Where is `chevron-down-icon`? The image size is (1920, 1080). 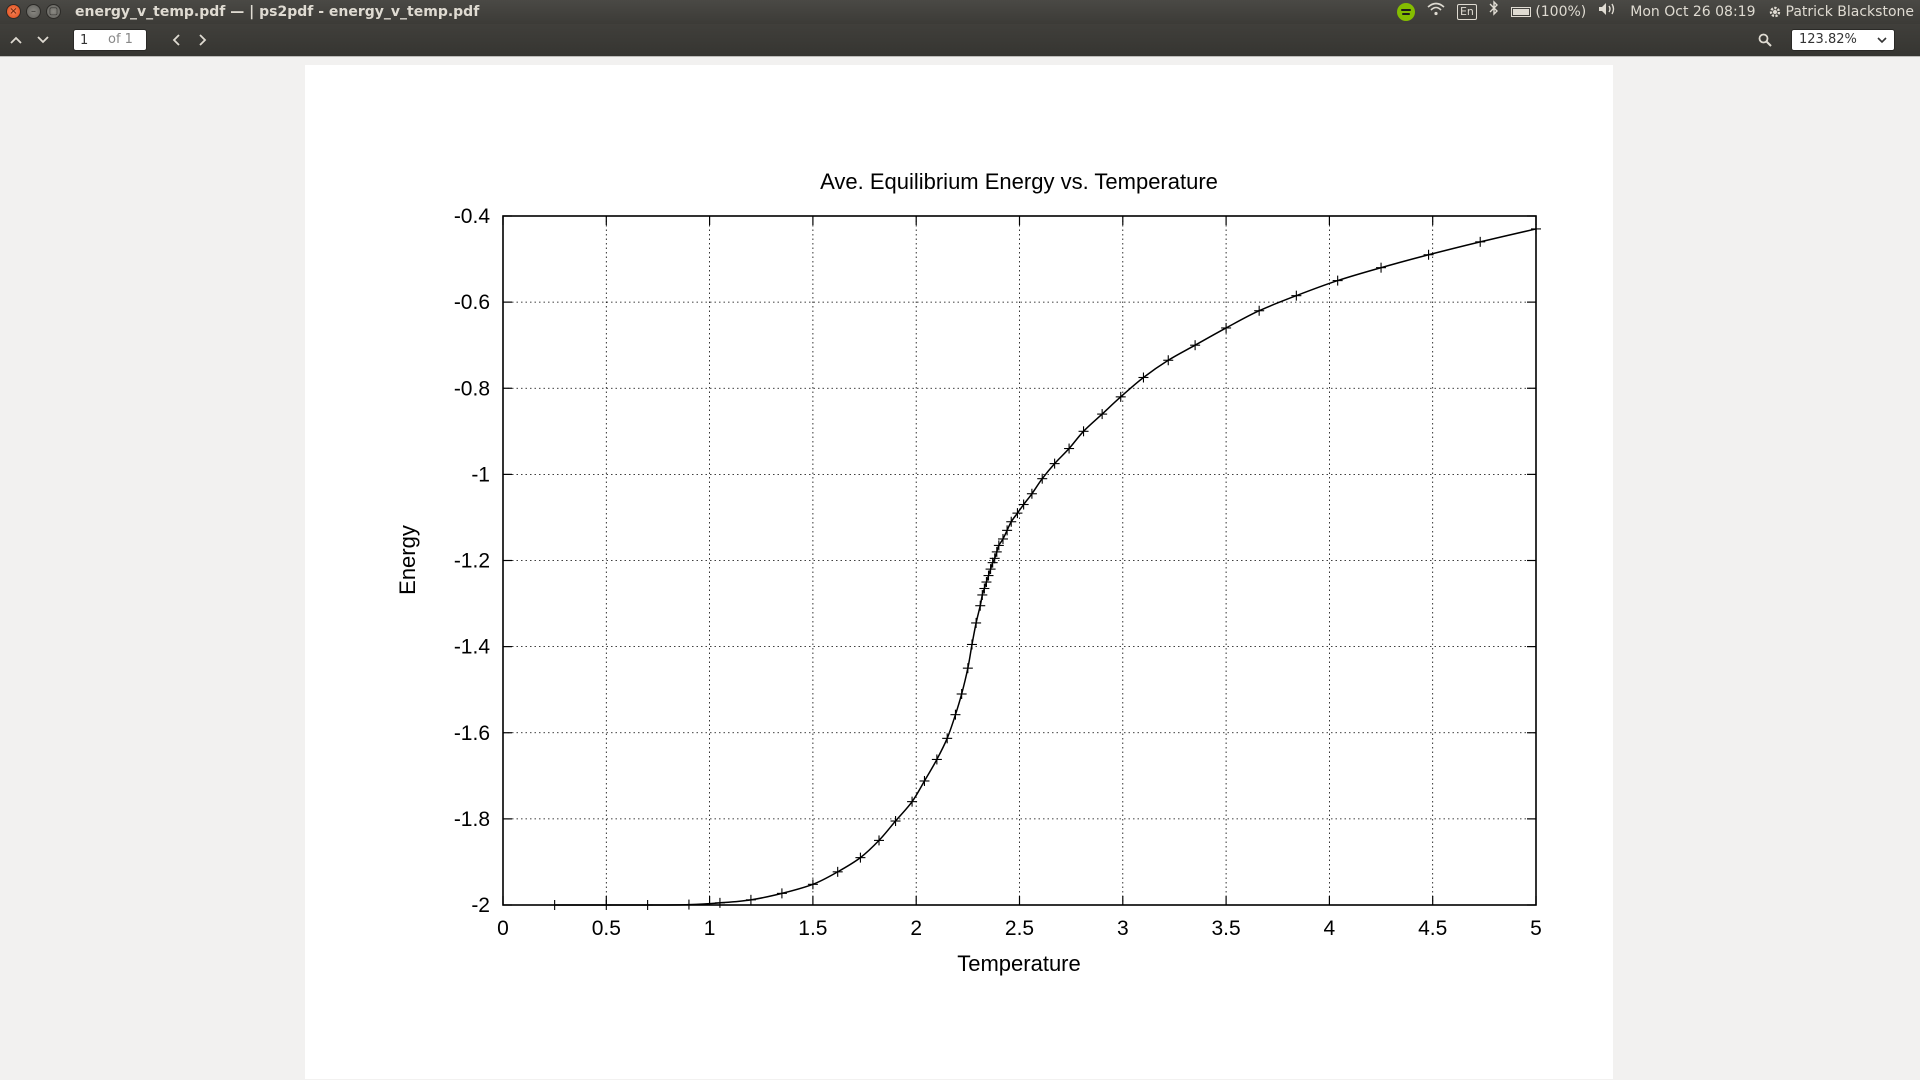 chevron-down-icon is located at coordinates (1882, 43).